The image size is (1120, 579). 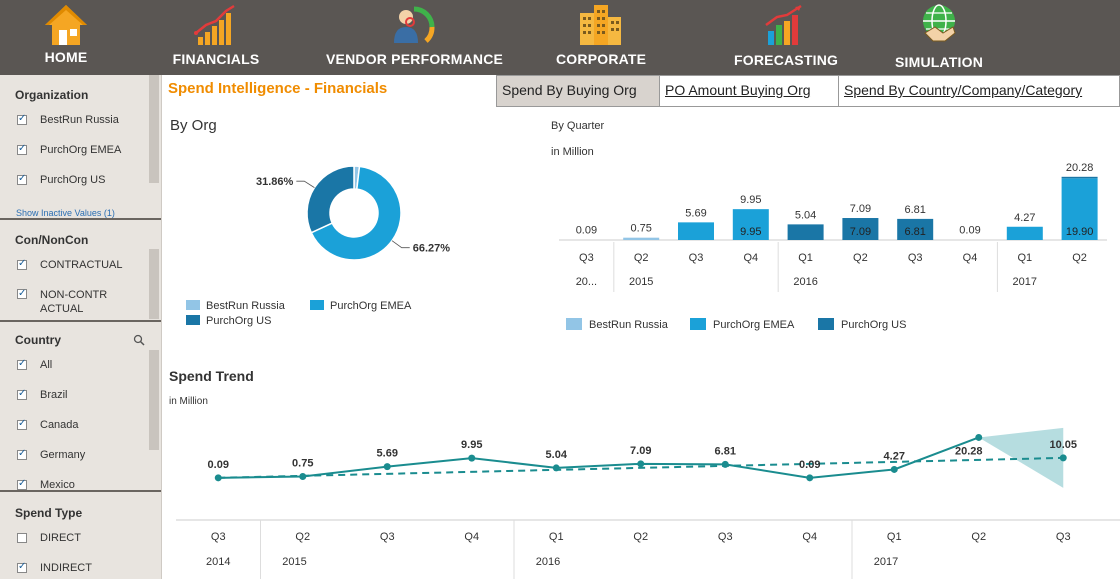 I want to click on bar-category-label: Q1, so click(x=805, y=258).